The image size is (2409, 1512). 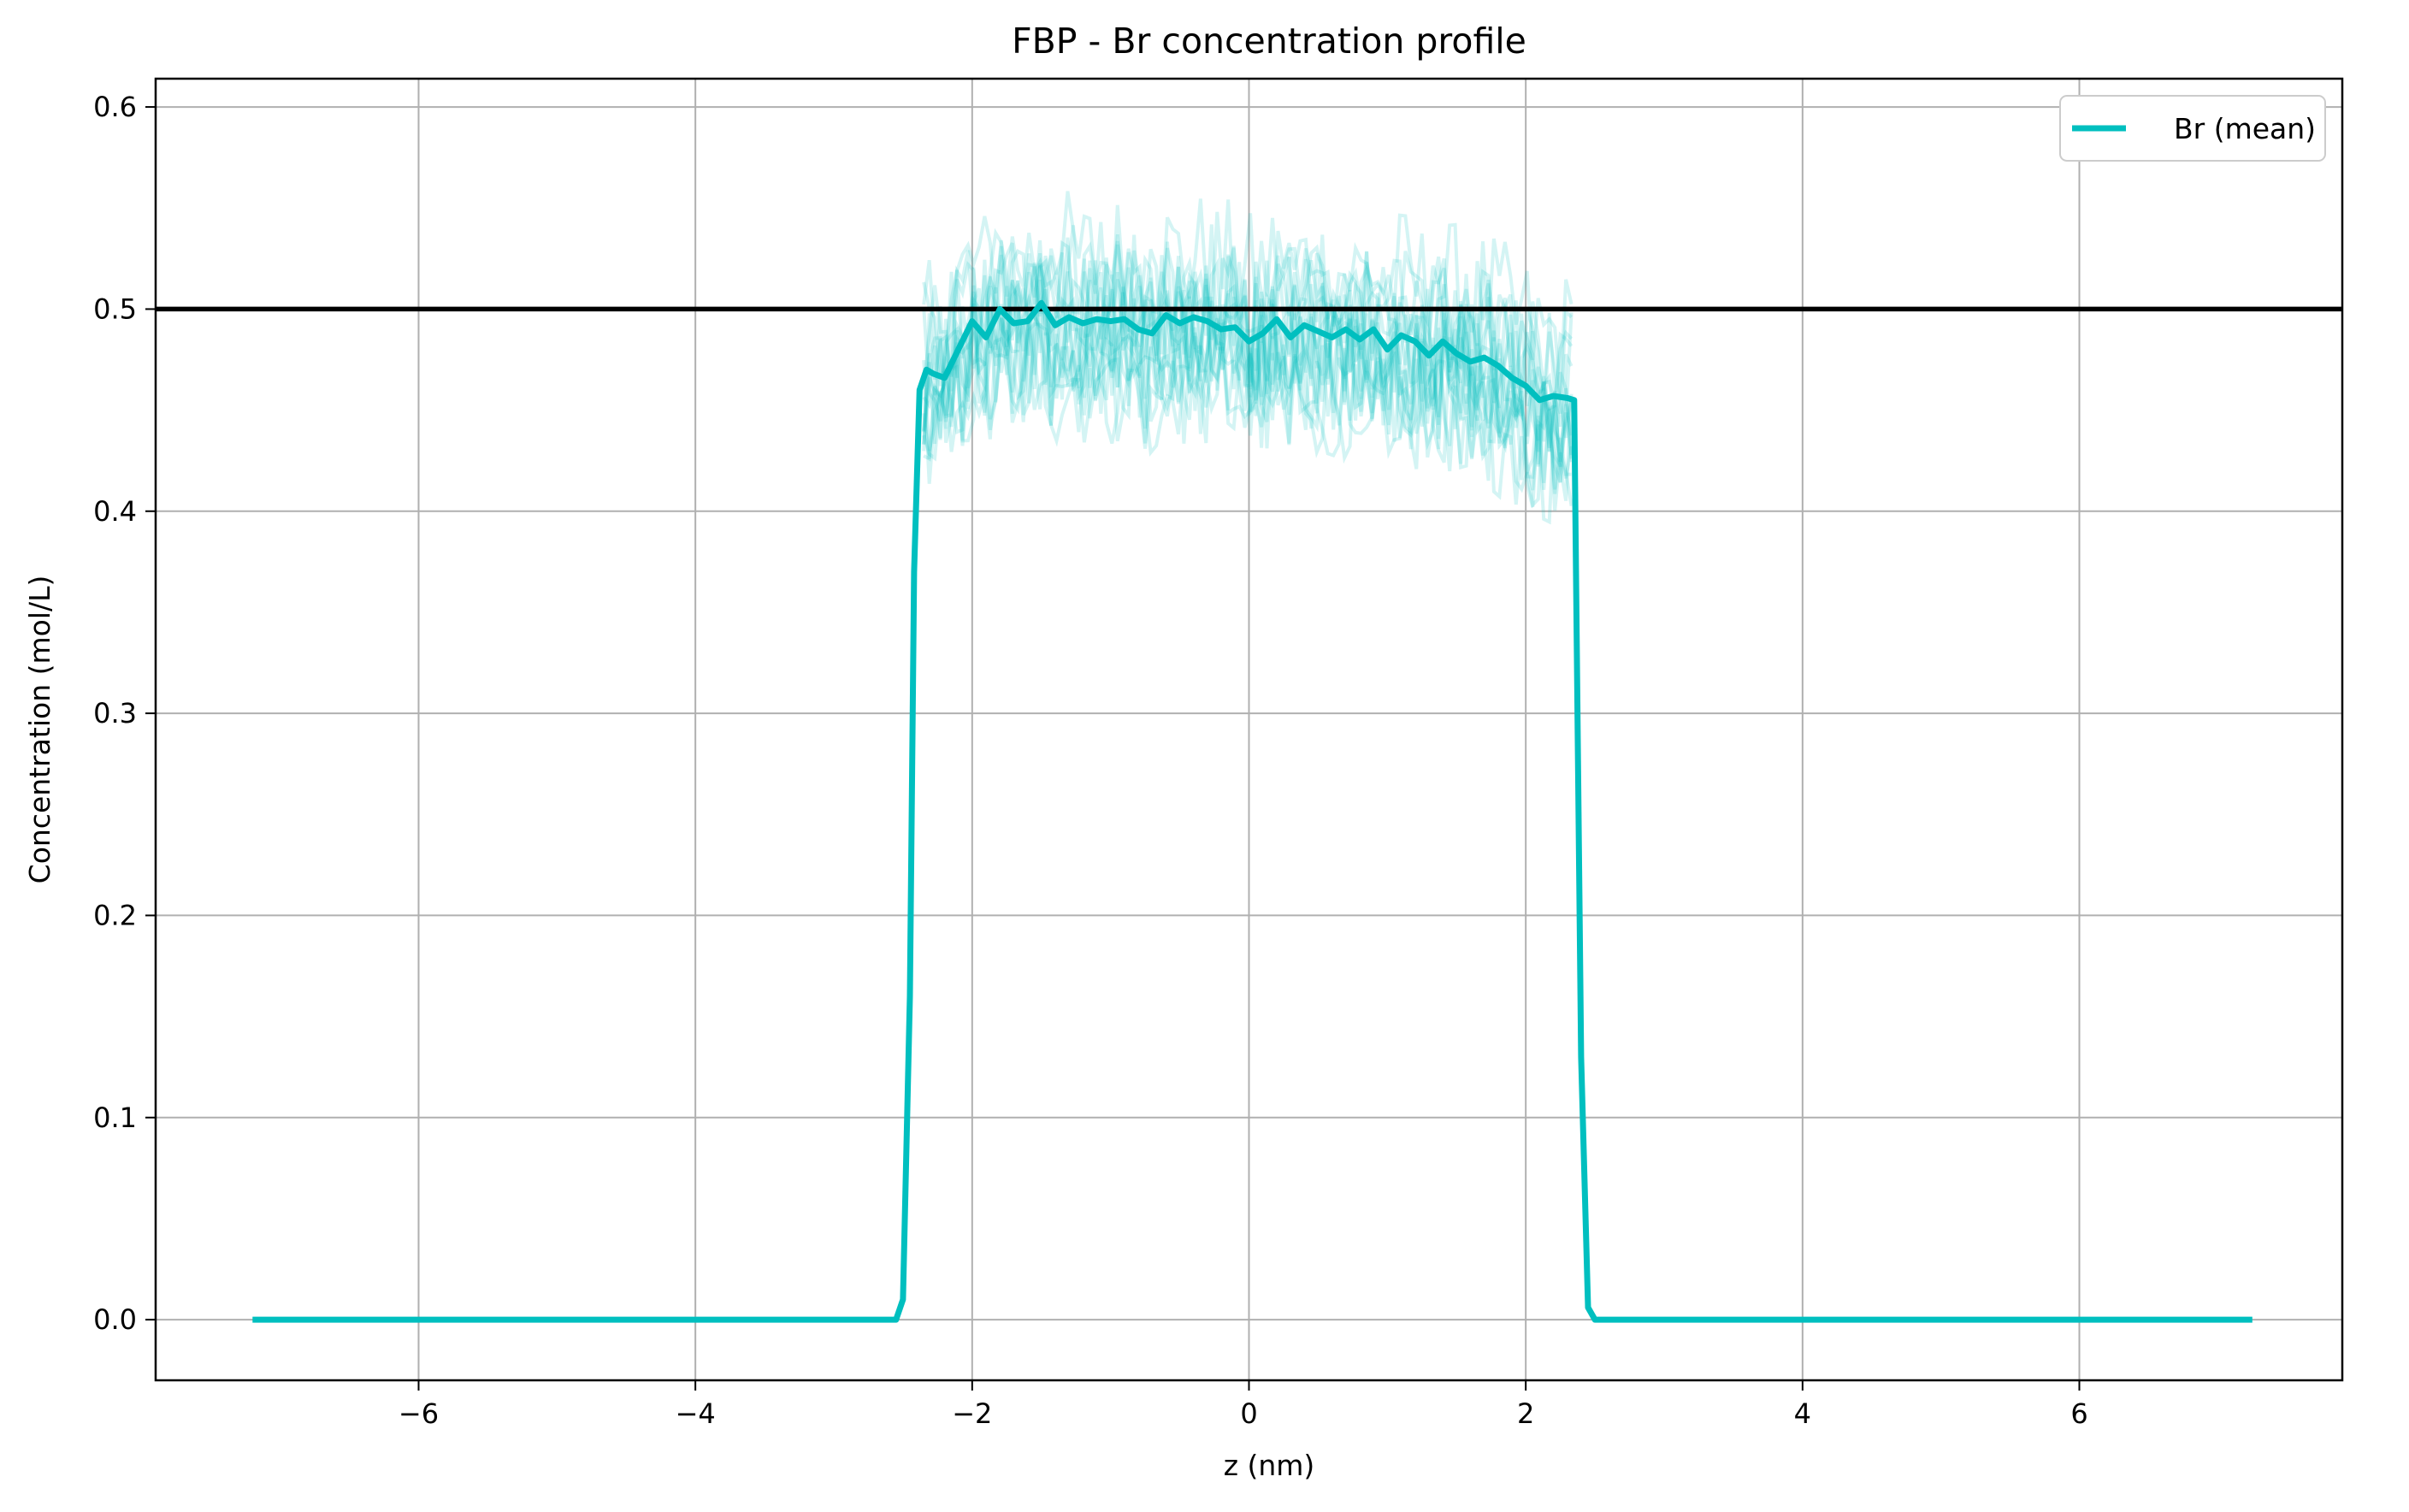 What do you see at coordinates (39, 730) in the screenshot?
I see `y-axis-label: Concentration (mol/L)` at bounding box center [39, 730].